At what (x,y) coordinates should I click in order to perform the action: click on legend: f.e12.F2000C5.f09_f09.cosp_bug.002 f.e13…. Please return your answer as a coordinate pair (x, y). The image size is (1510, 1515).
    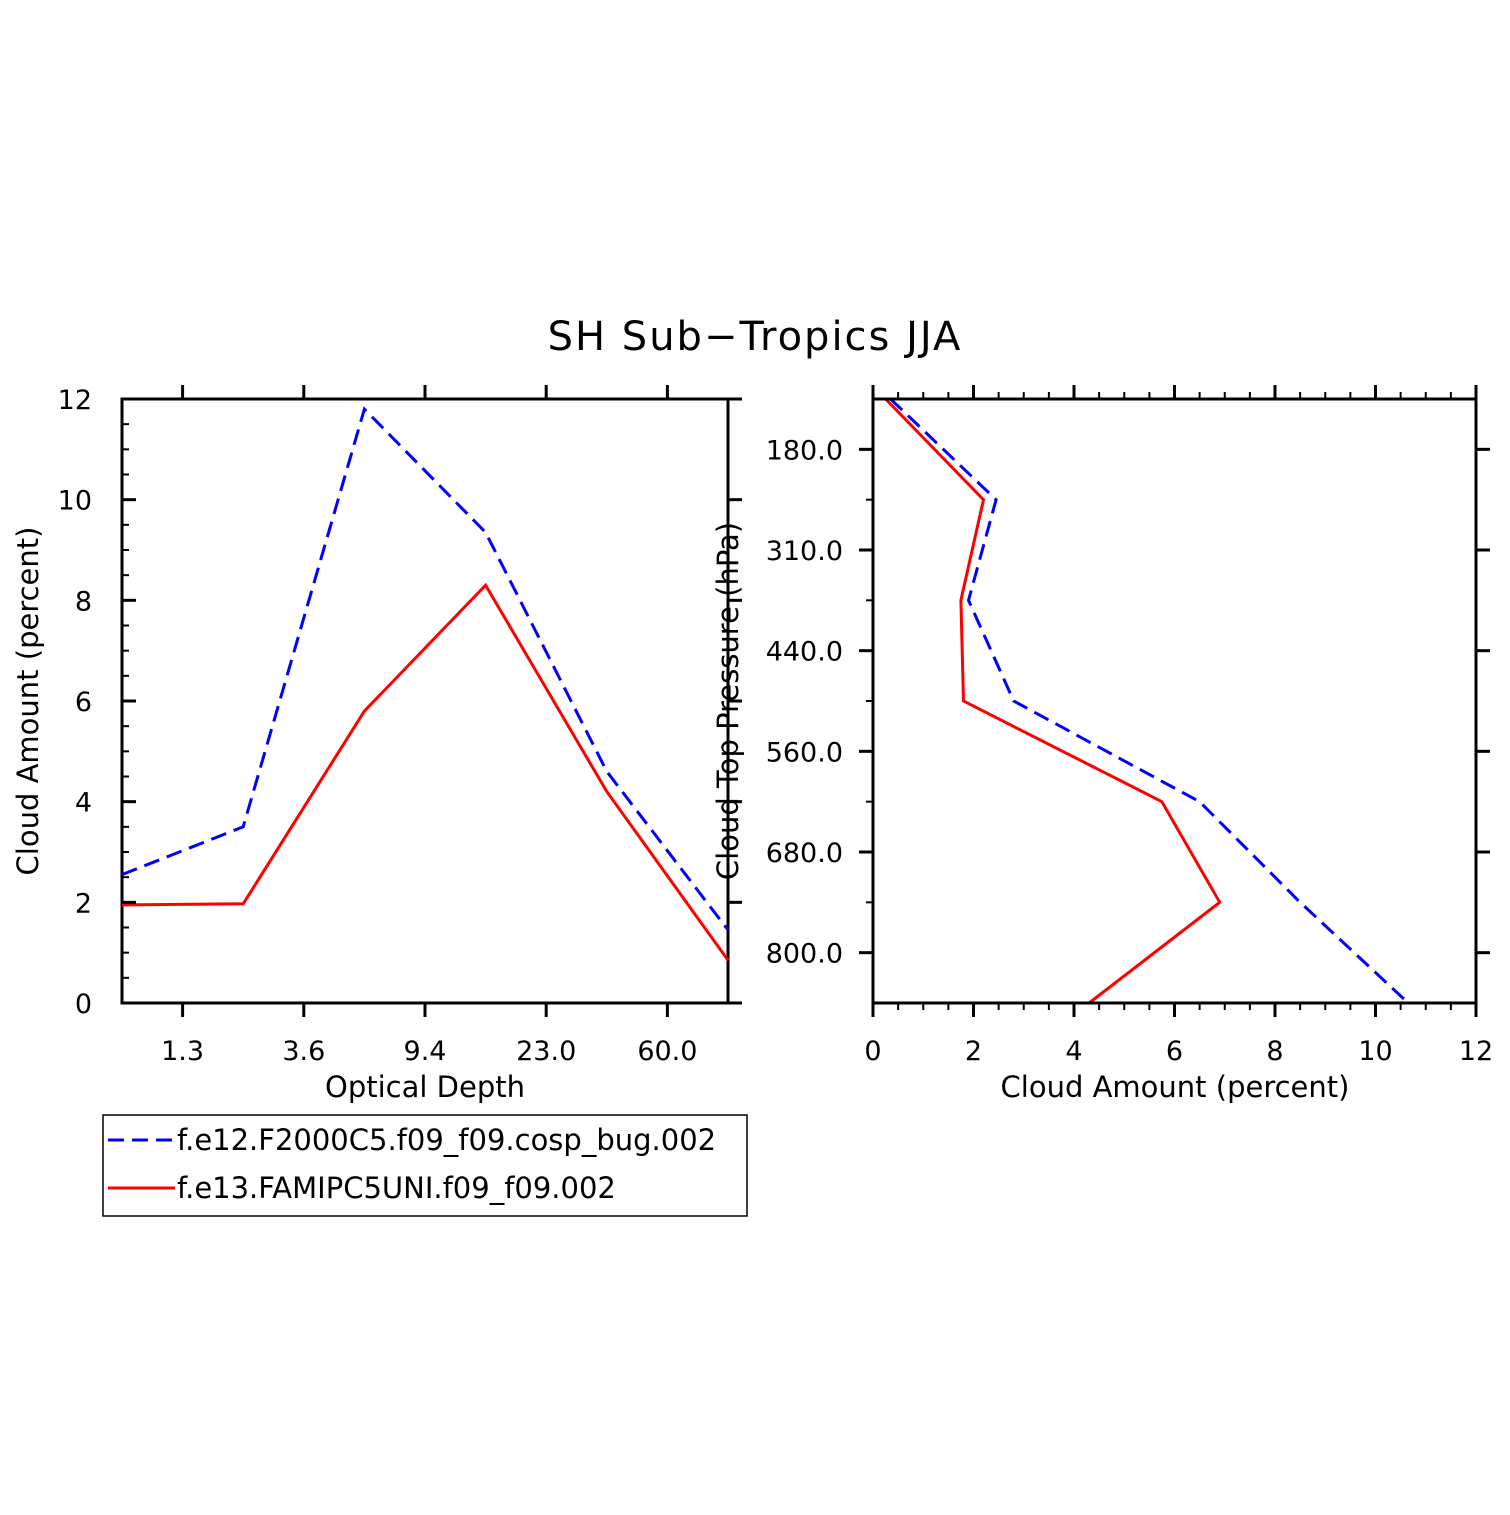
    Looking at the image, I should click on (425, 1165).